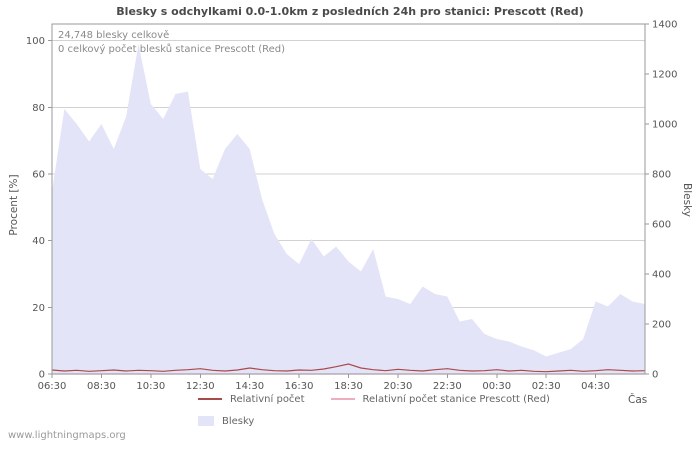 This screenshot has width=700, height=450. What do you see at coordinates (299, 386) in the screenshot?
I see `svg-text: 16:30` at bounding box center [299, 386].